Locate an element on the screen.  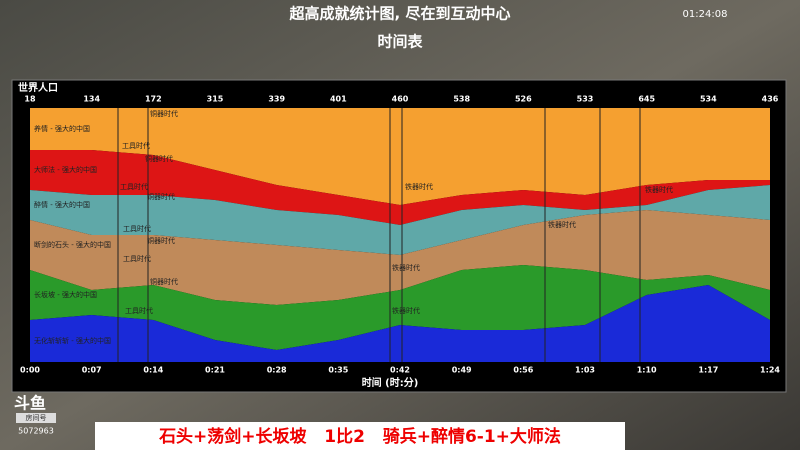
banner-bg is located at coordinates (360, 436).